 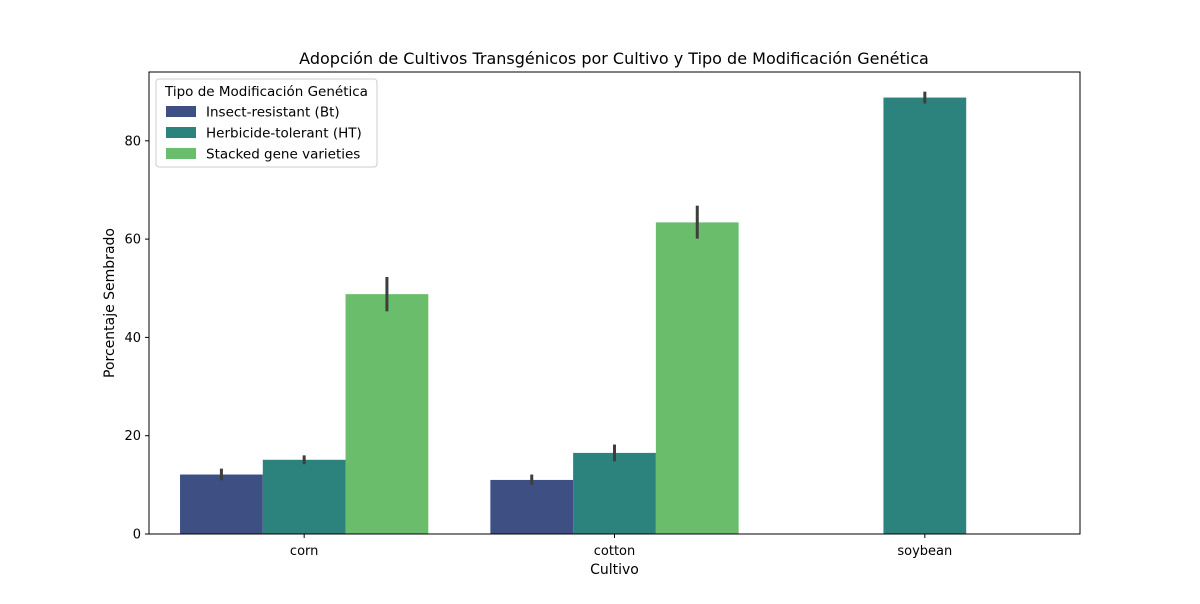 What do you see at coordinates (283, 155) in the screenshot?
I see `legend-label-series-2: Stacked gene varieties` at bounding box center [283, 155].